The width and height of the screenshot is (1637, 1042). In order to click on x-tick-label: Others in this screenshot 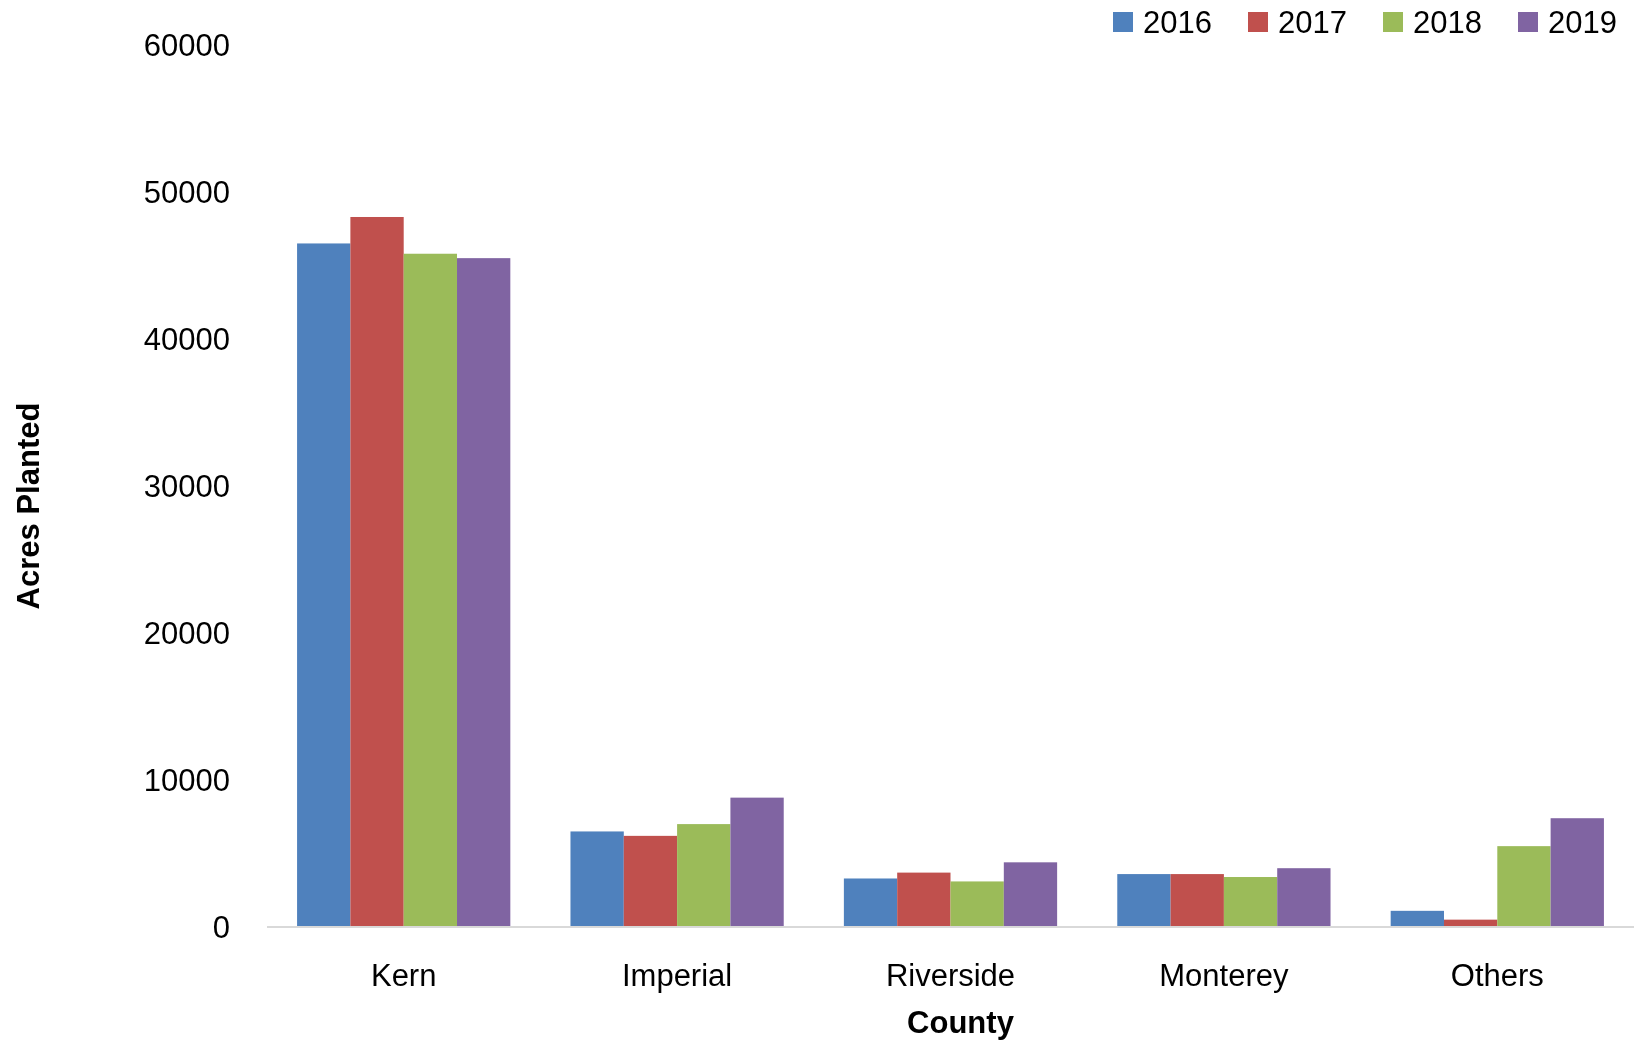, I will do `click(1497, 975)`.